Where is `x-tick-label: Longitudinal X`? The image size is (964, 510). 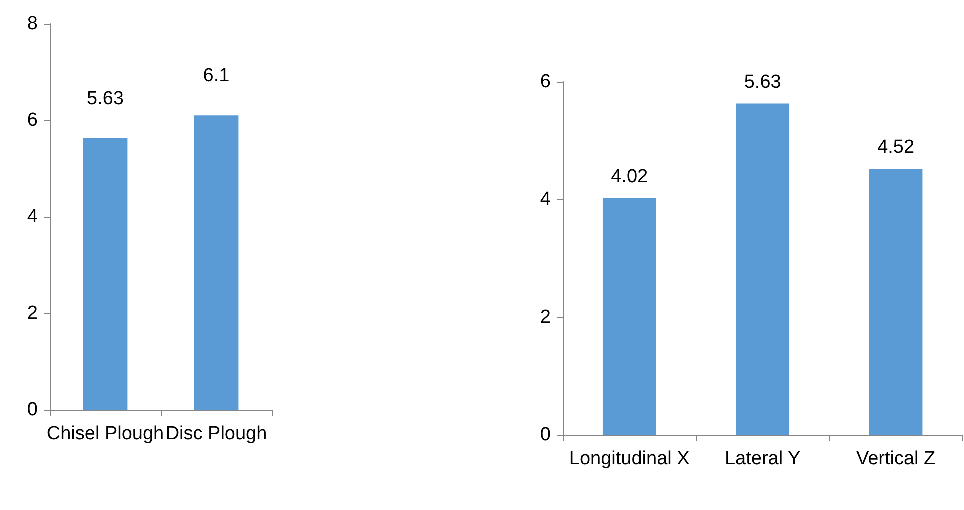
x-tick-label: Longitudinal X is located at coordinates (629, 459).